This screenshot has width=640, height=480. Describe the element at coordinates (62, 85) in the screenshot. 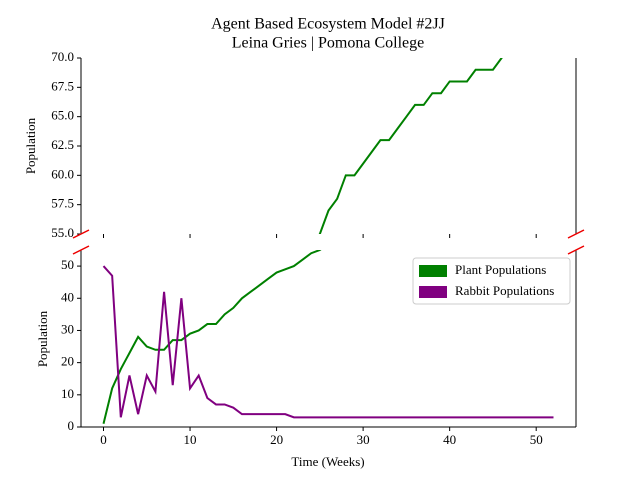

I see `y-tick-label: 67.5` at that location.